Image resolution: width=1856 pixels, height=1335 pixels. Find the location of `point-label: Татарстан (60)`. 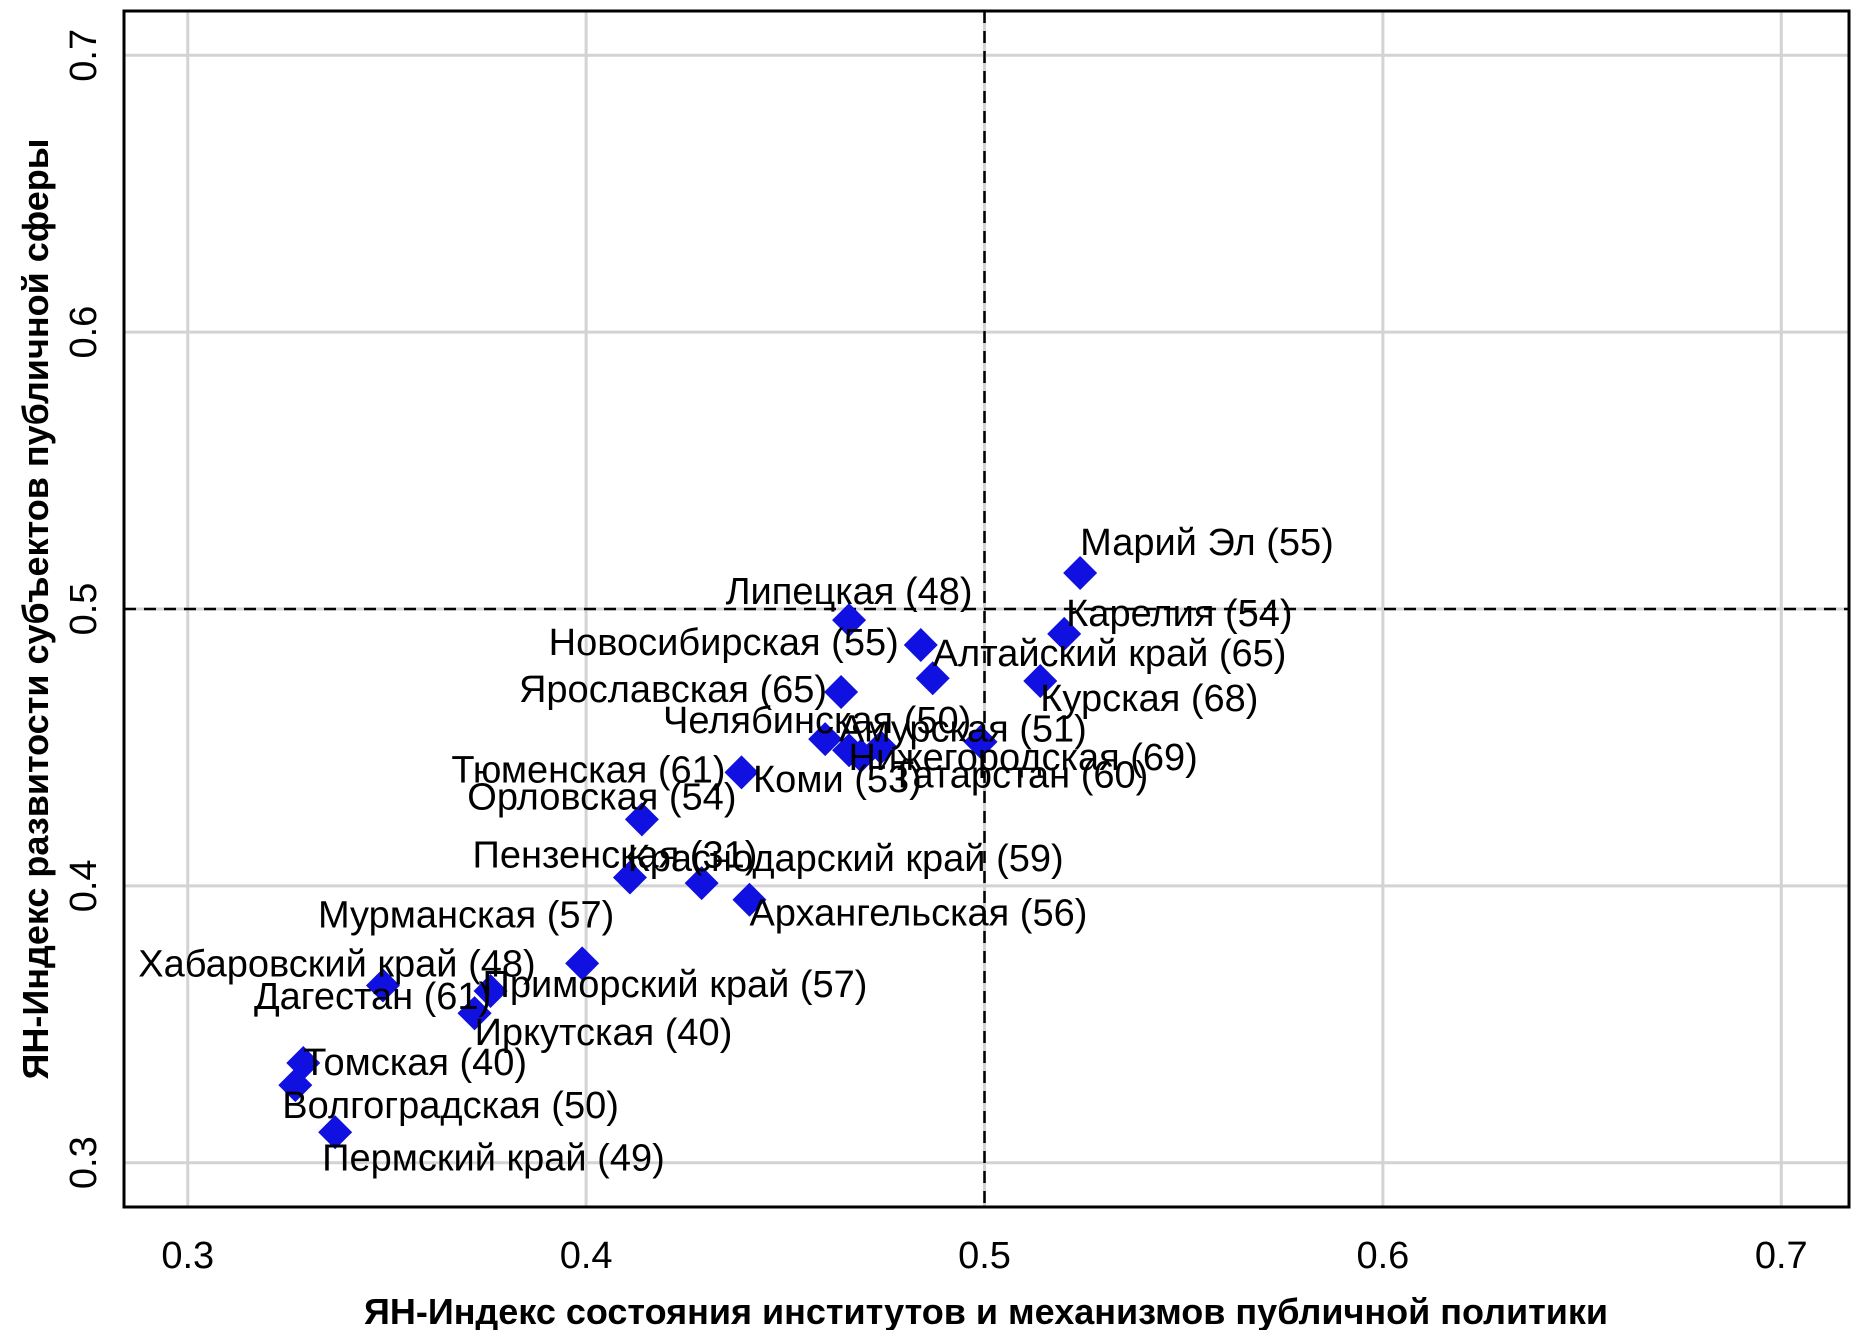

point-label: Татарстан (60) is located at coordinates (1019, 776).